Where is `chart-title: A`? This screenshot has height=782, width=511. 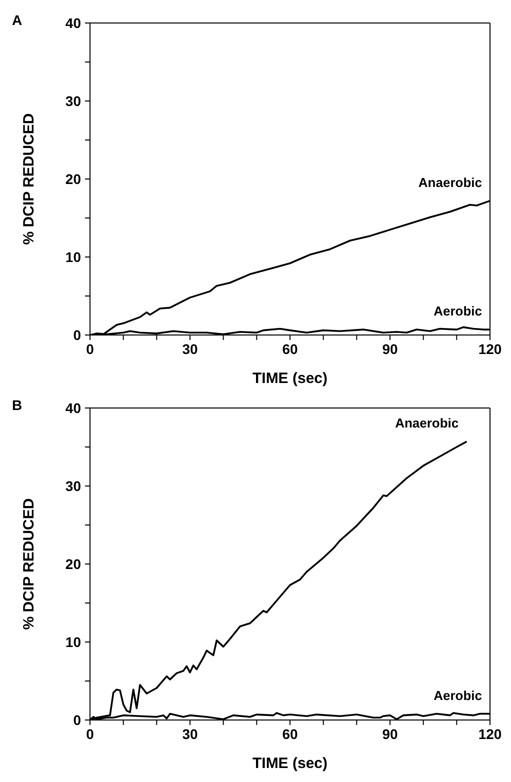 chart-title: A is located at coordinates (17, 20).